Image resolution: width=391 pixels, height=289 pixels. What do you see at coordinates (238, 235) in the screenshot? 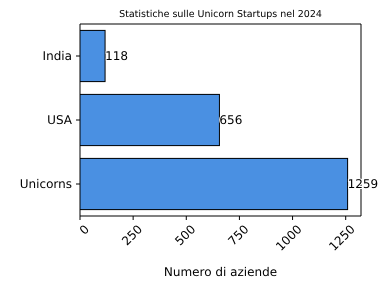
I see `x-tick-label: 750` at bounding box center [238, 235].